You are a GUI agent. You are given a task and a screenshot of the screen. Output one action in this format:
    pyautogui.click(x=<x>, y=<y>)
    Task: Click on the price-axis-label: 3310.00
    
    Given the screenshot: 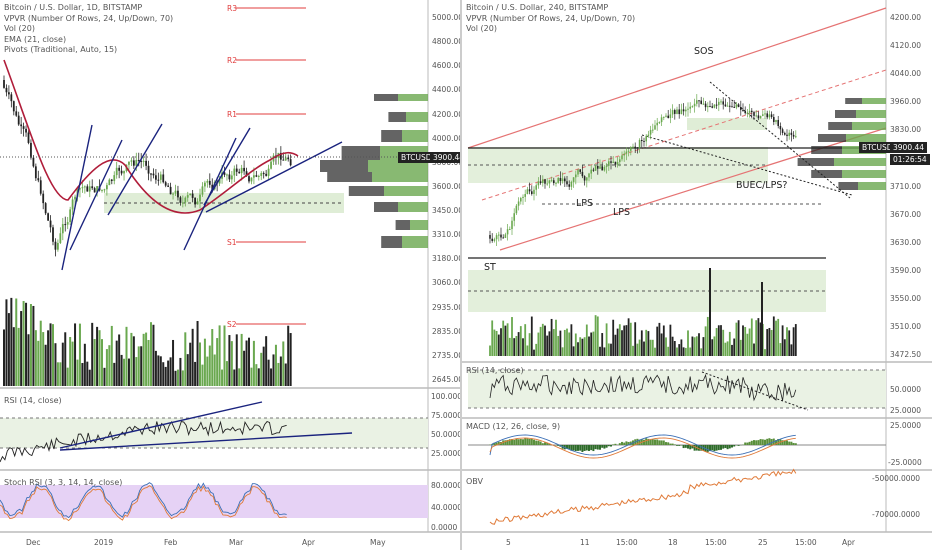 What is the action you would take?
    pyautogui.click(x=446, y=235)
    